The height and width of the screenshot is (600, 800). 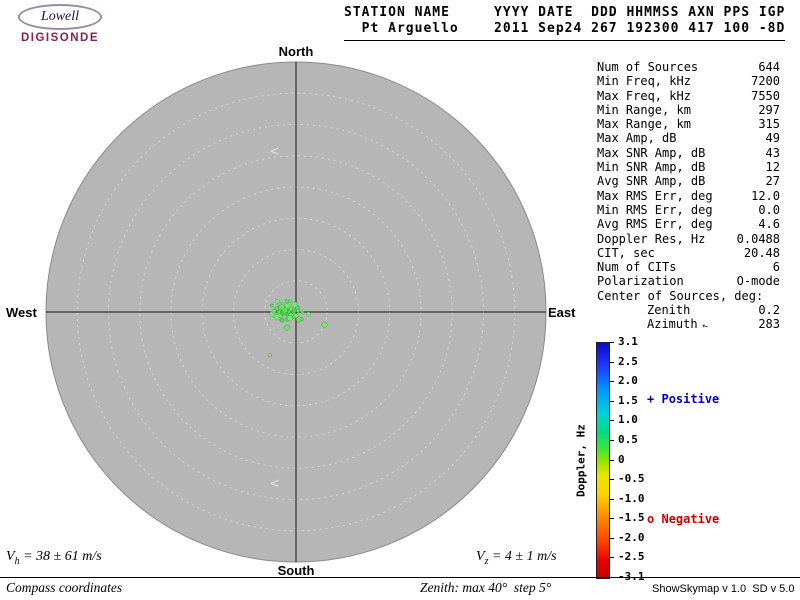 I want to click on param-row: Min RMS Err, deg 0.0, so click(x=688, y=210).